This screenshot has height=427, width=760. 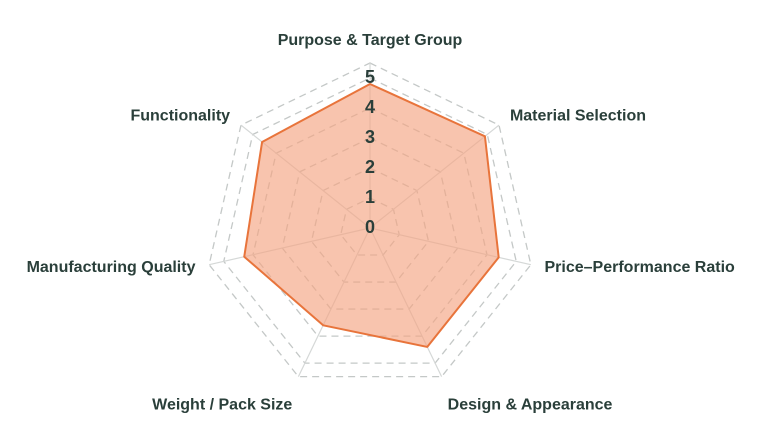 I want to click on category-label: Functionality, so click(x=180, y=116).